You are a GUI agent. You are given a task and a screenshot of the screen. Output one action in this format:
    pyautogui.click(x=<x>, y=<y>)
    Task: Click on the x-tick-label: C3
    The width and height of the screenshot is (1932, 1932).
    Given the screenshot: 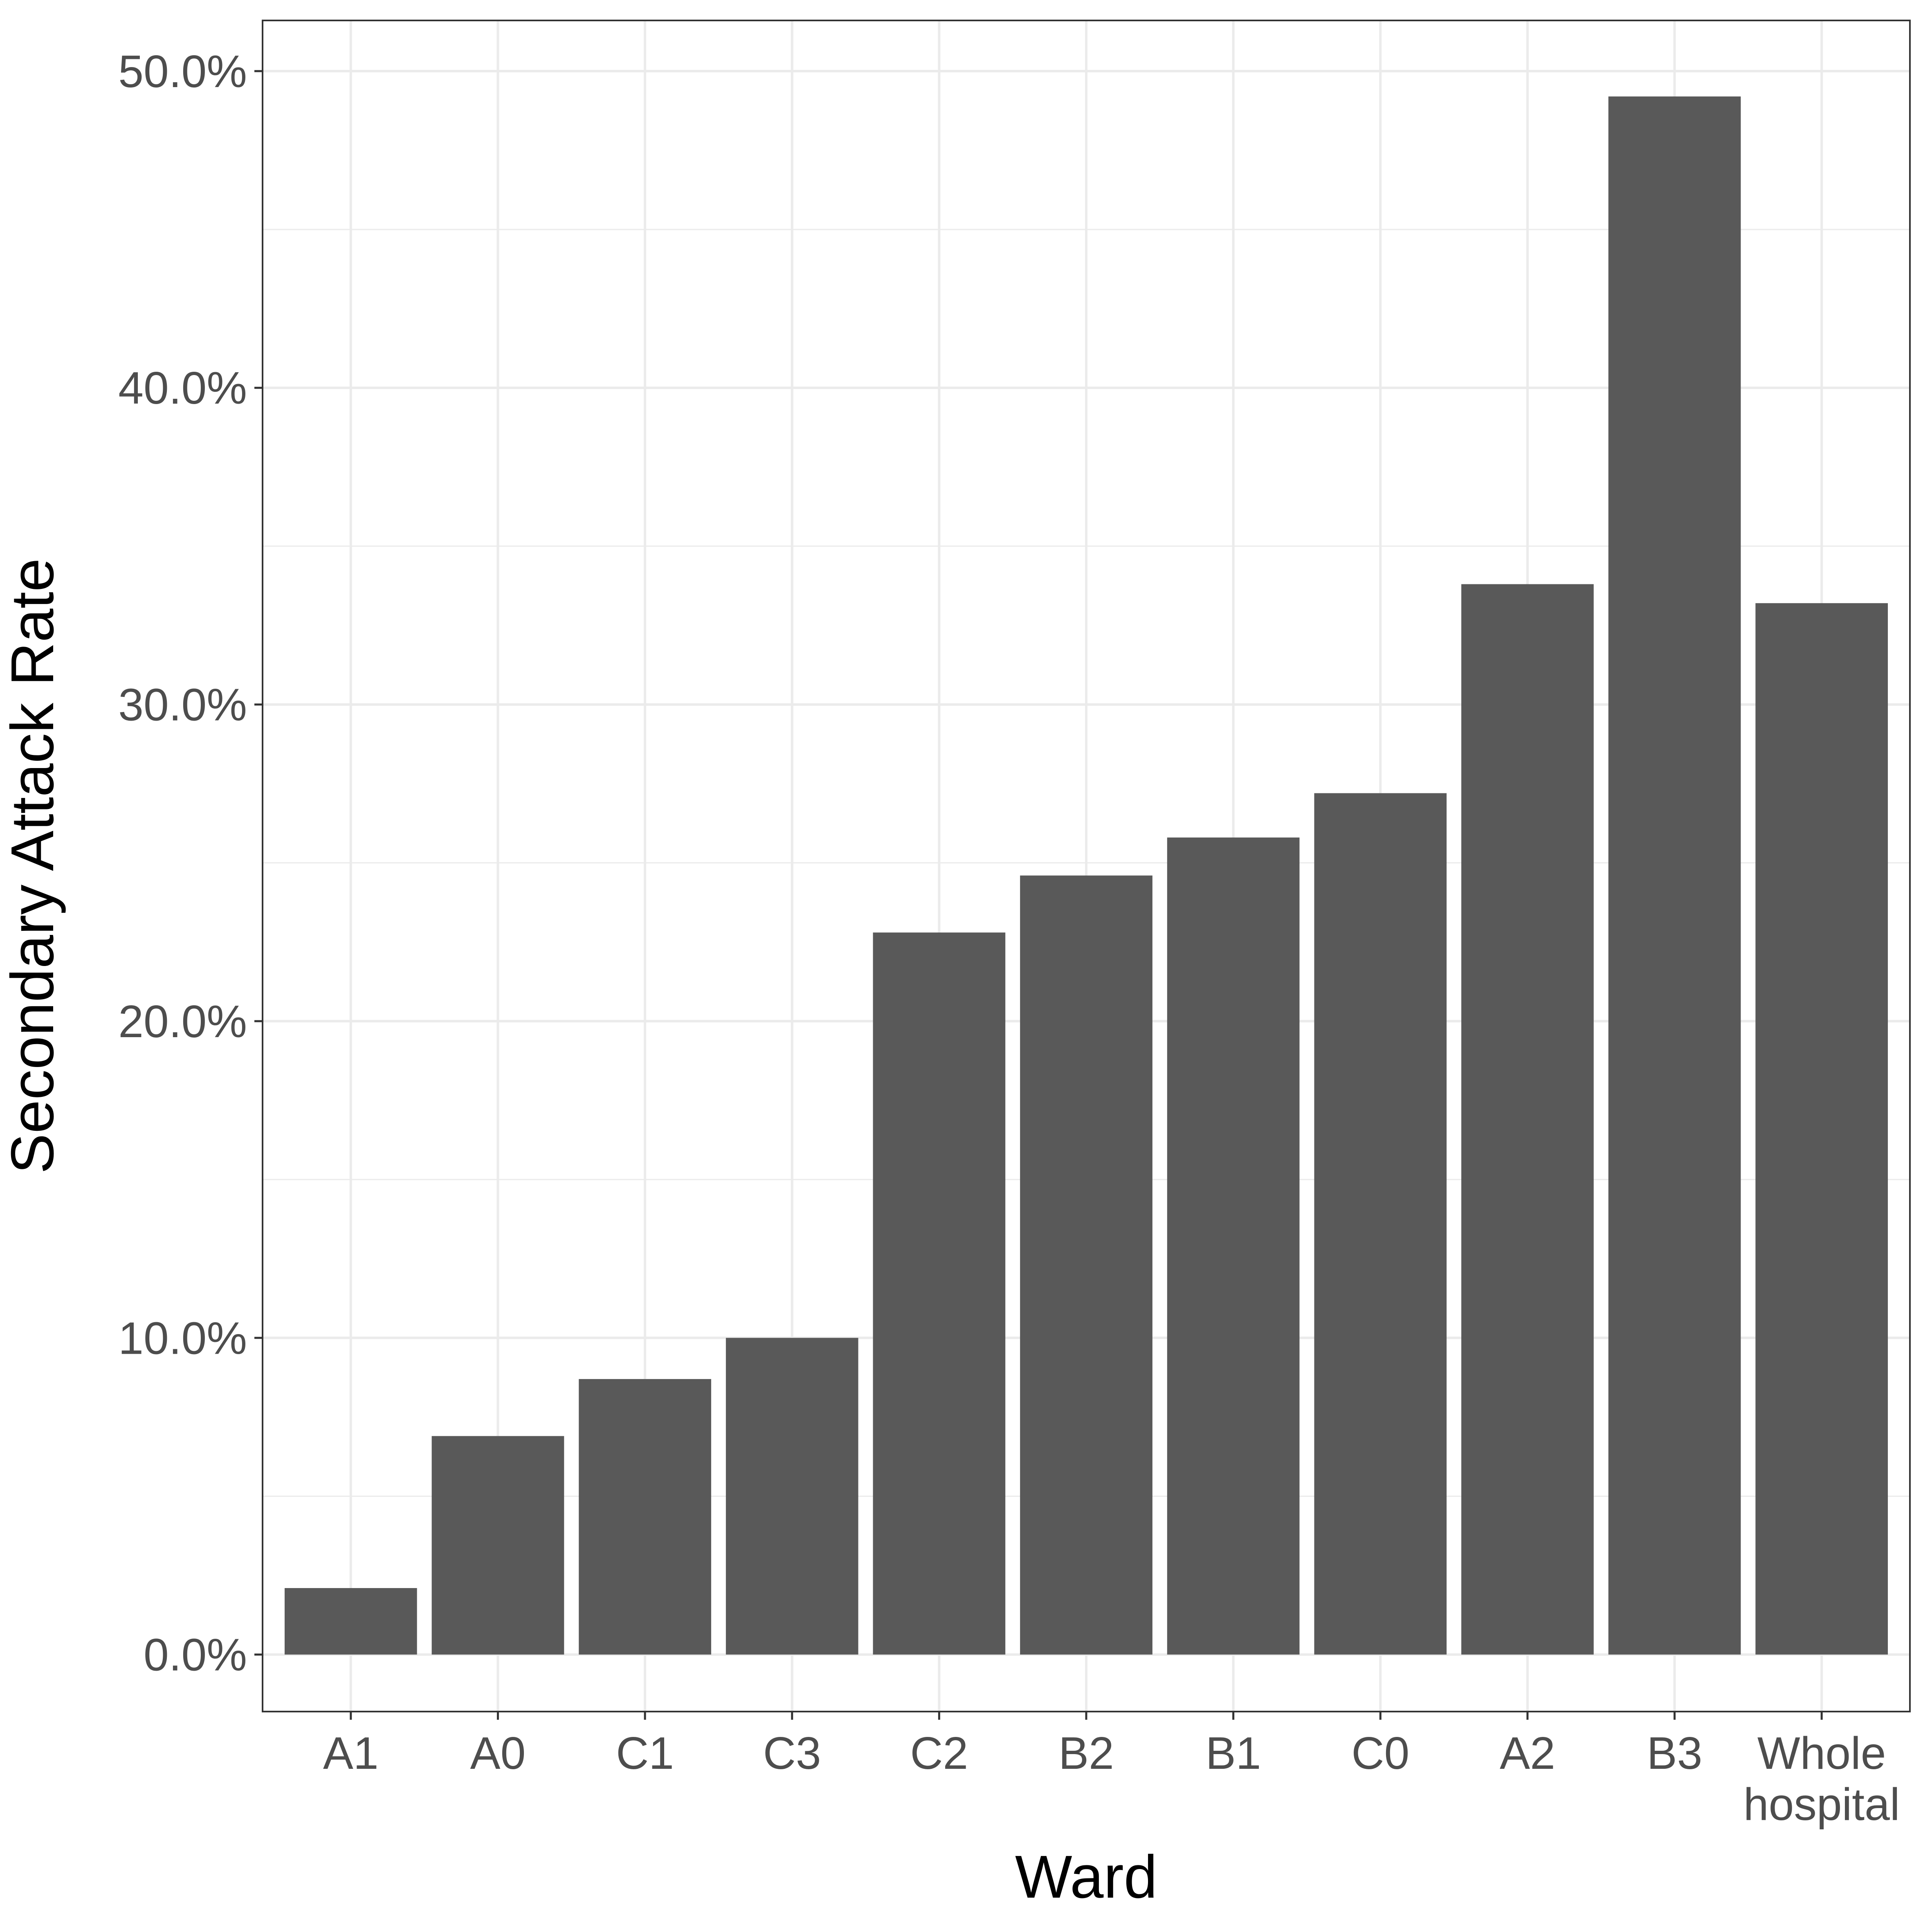 What is the action you would take?
    pyautogui.click(x=792, y=1754)
    